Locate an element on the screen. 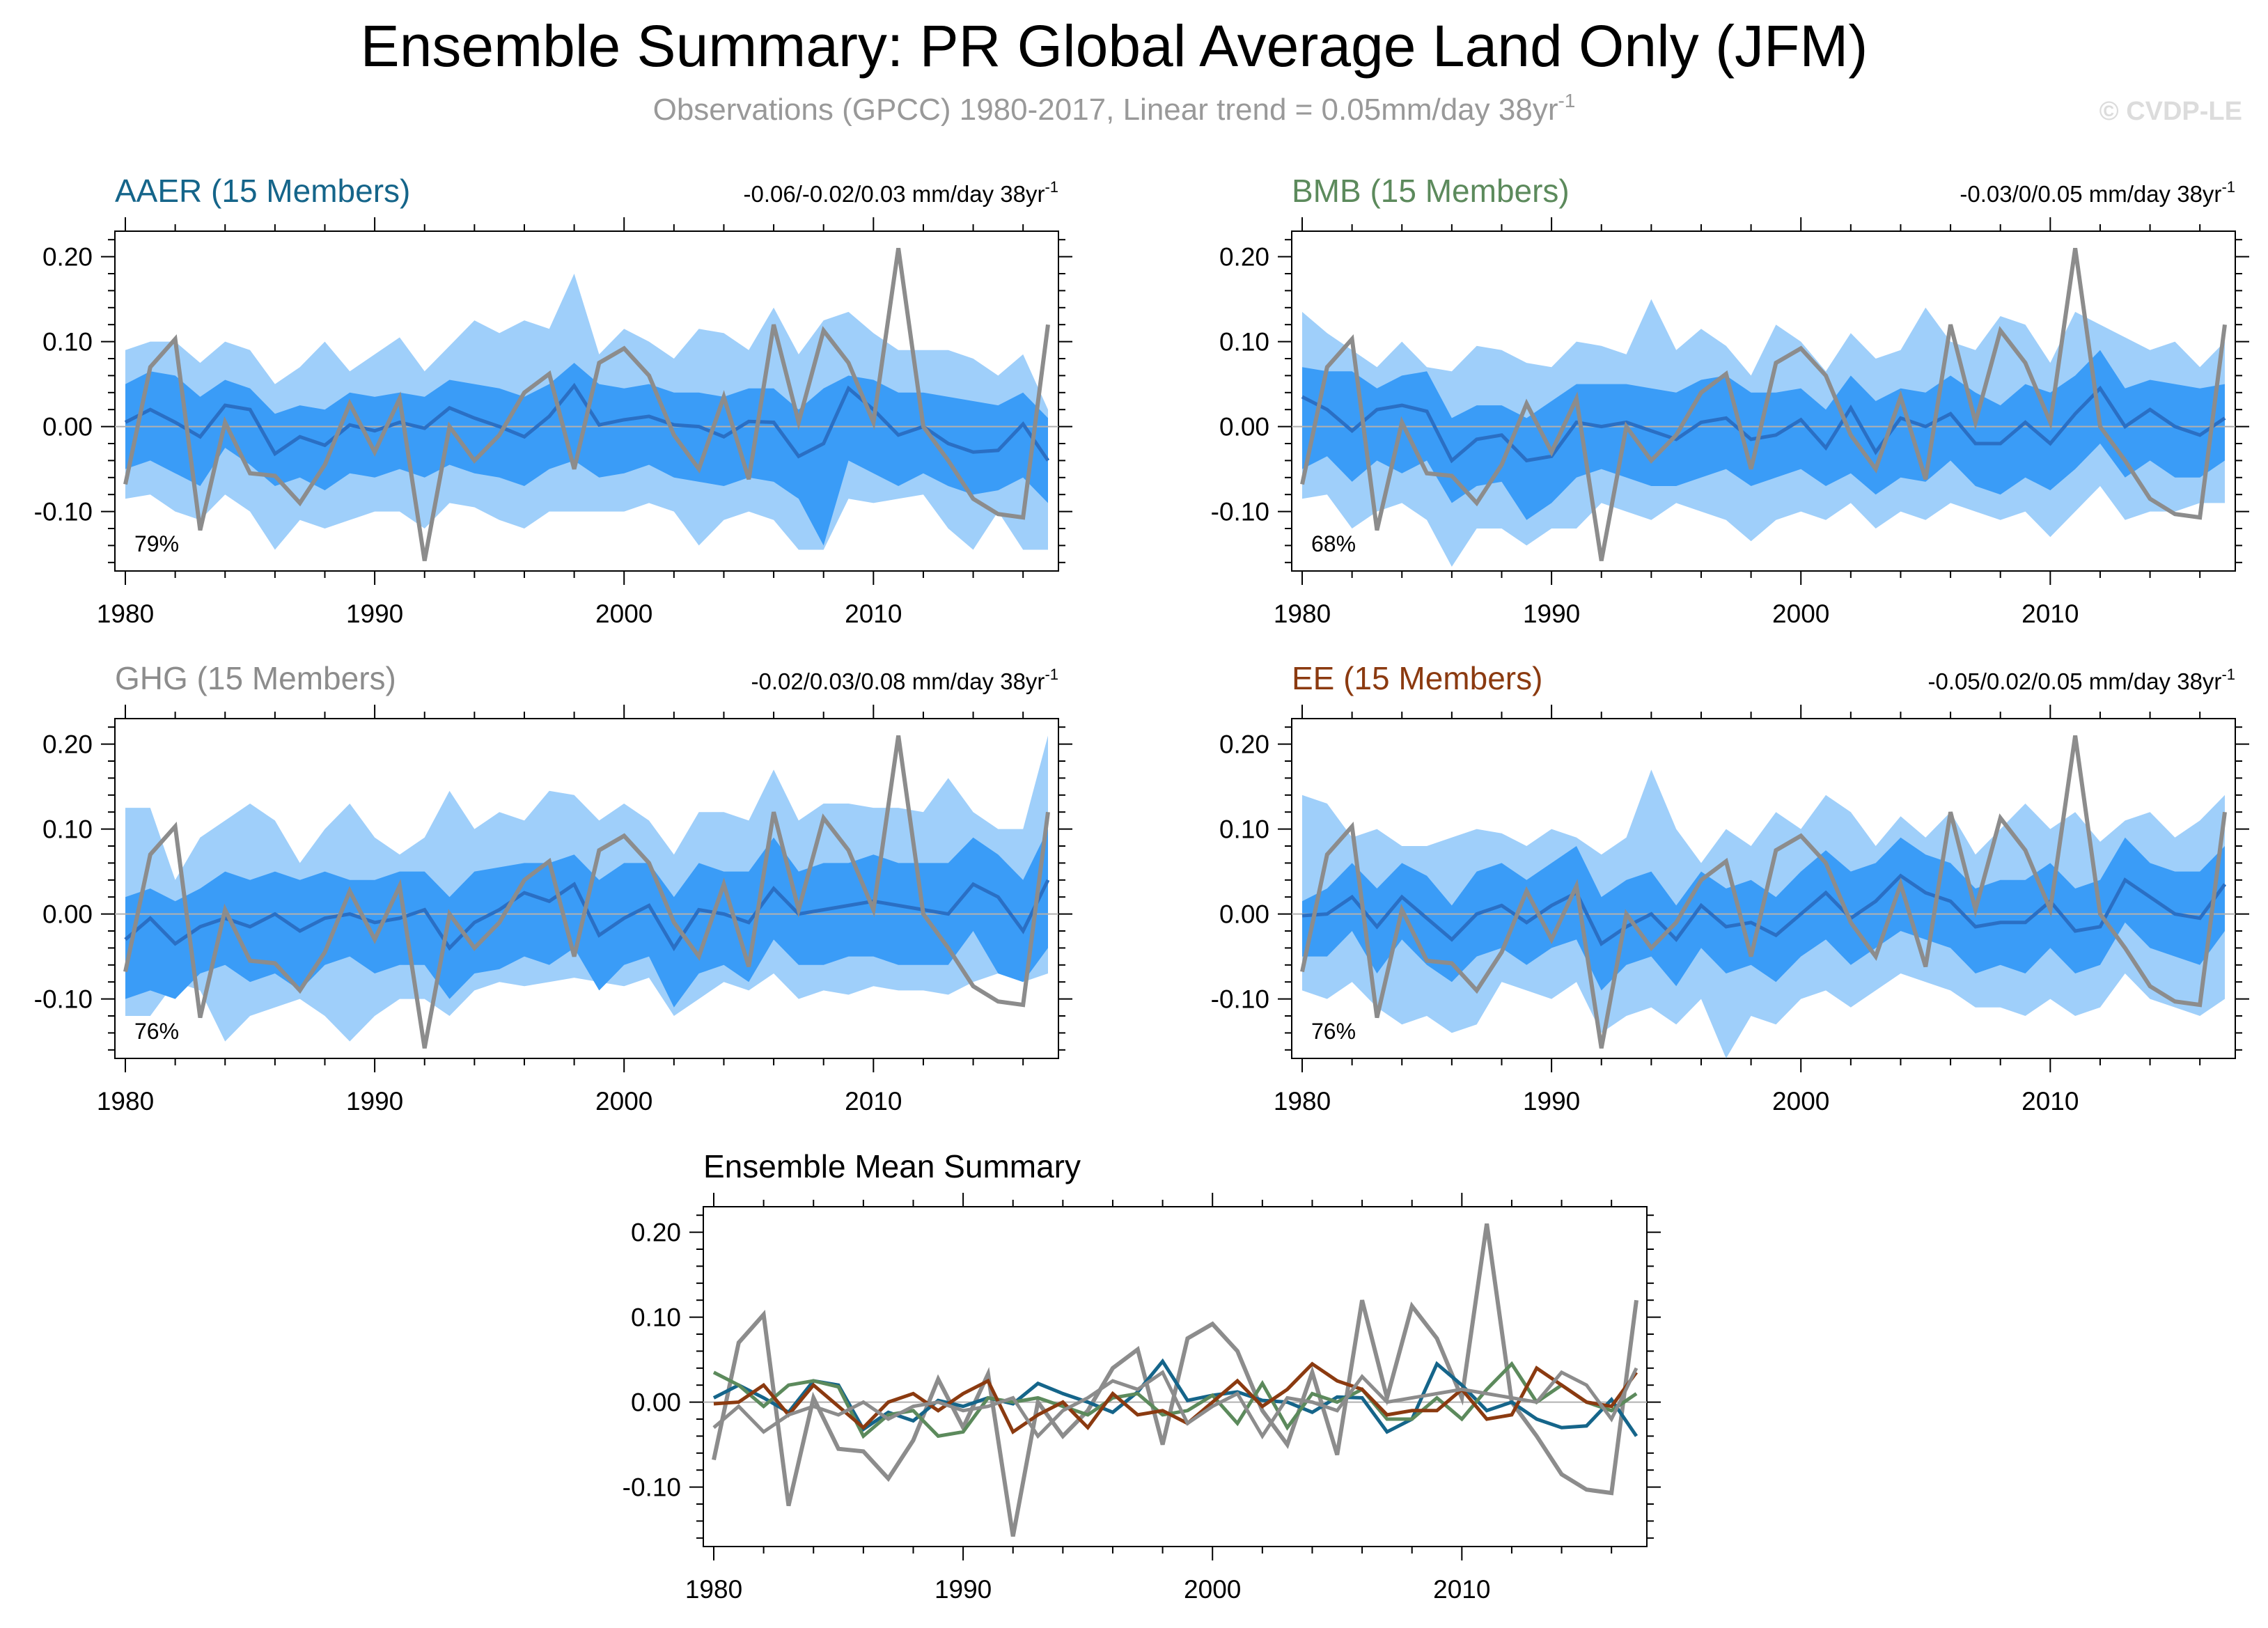 The width and height of the screenshot is (2268, 1628). series-line-aaer is located at coordinates (1175, 1397).